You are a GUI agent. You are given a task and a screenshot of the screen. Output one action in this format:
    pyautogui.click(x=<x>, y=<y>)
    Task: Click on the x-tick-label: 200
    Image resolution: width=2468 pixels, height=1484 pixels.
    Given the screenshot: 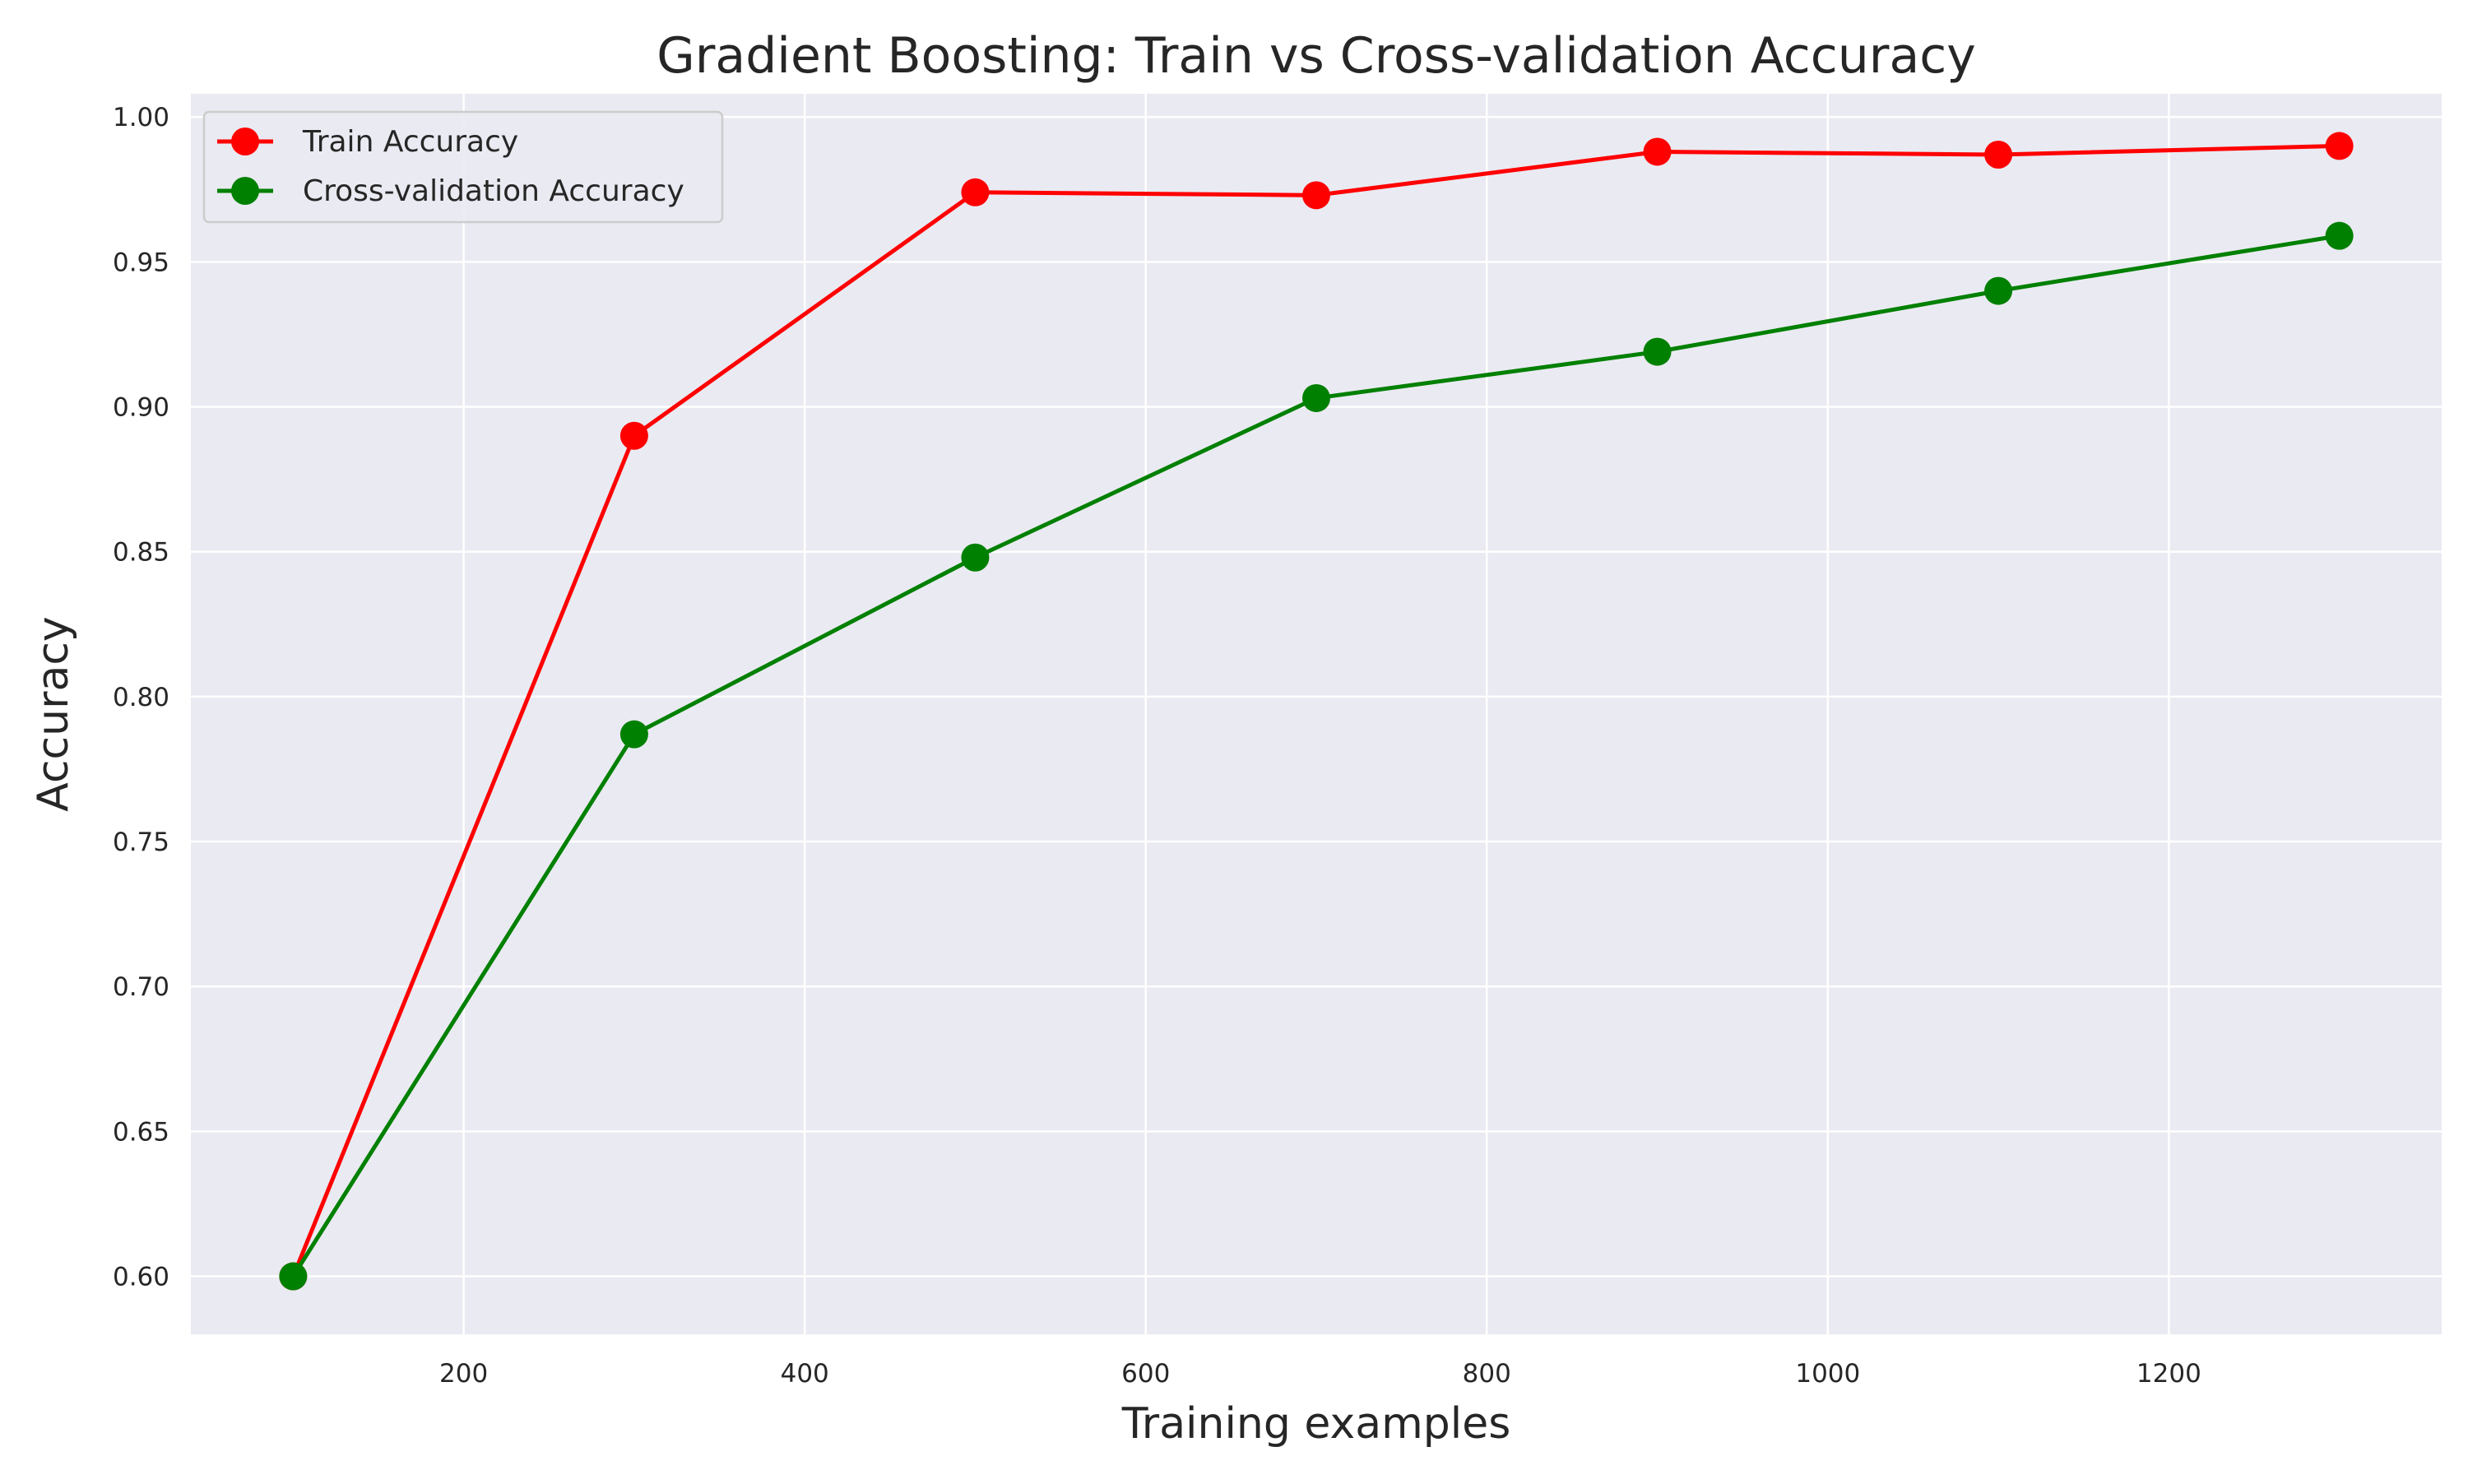 What is the action you would take?
    pyautogui.click(x=463, y=1374)
    